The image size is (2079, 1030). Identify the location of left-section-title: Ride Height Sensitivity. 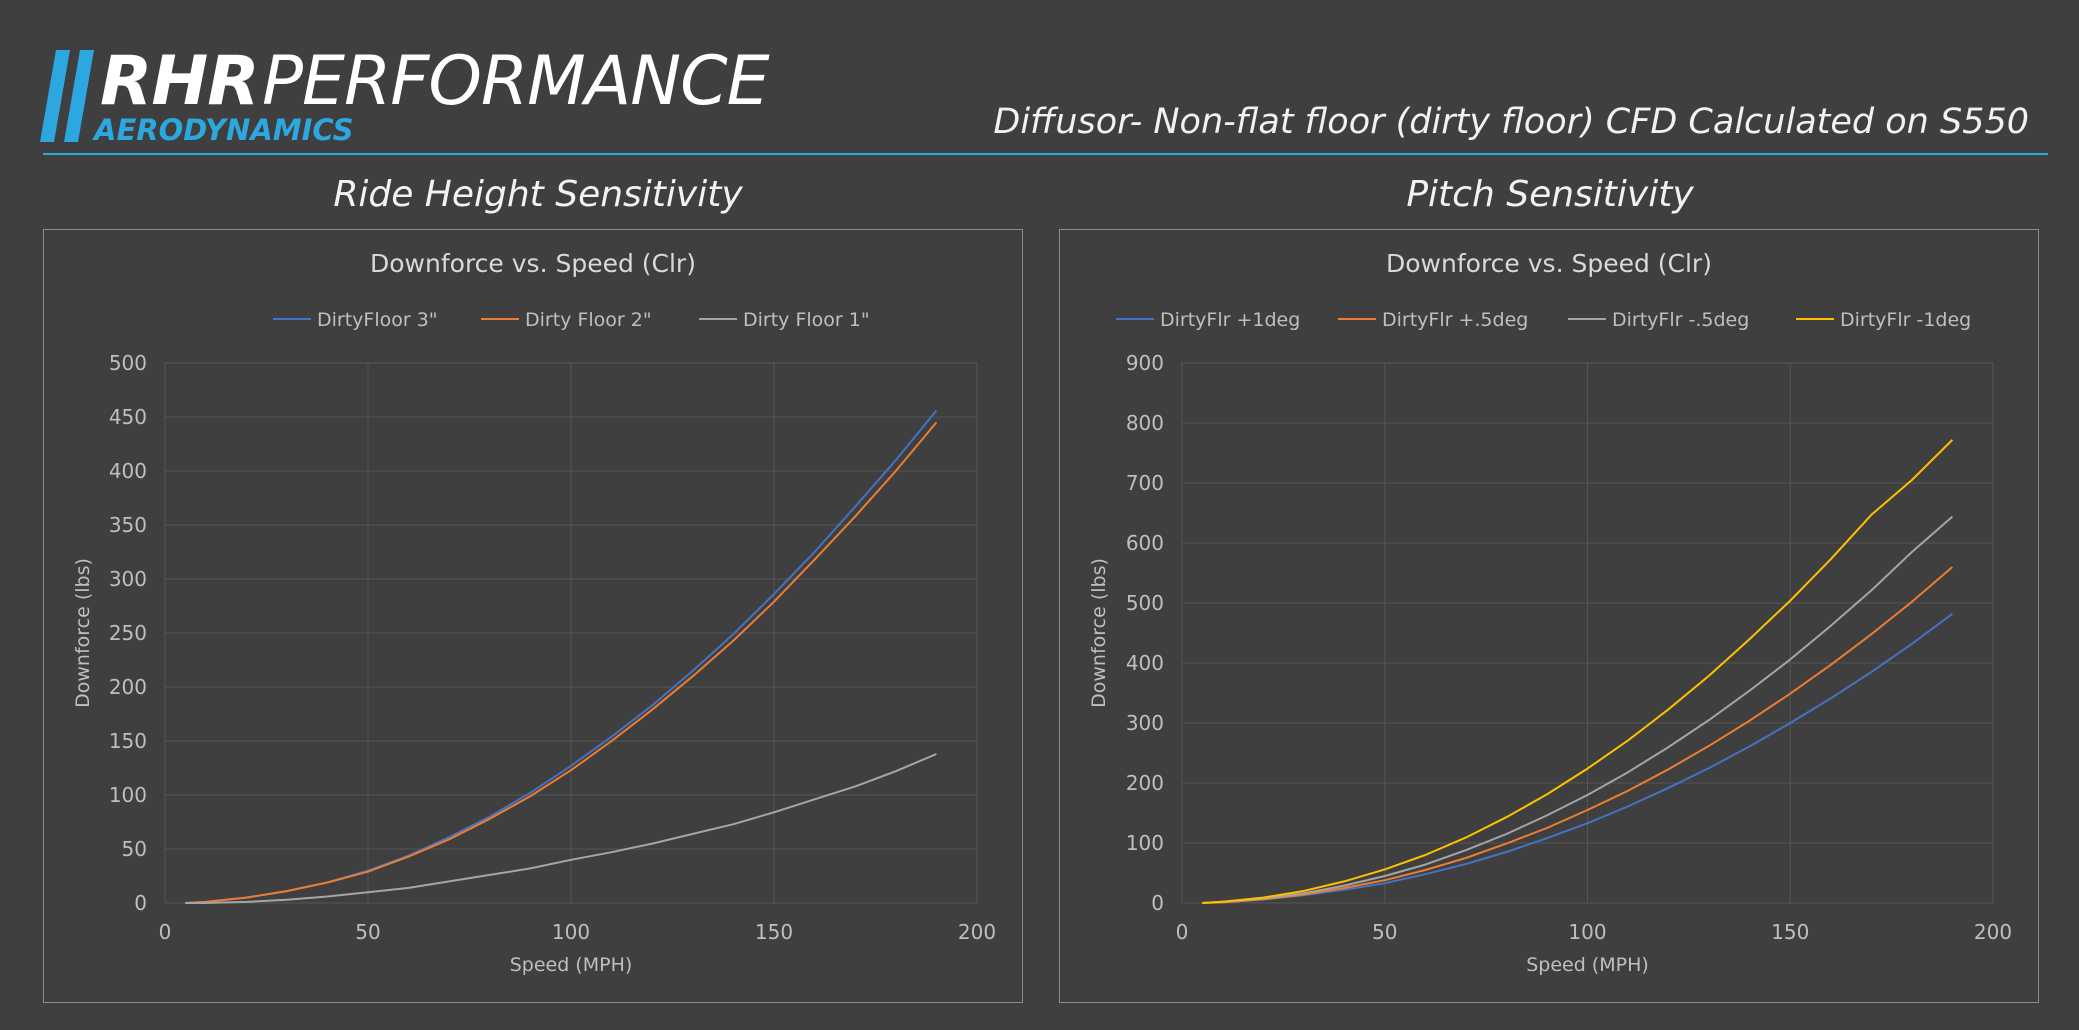
(538, 195).